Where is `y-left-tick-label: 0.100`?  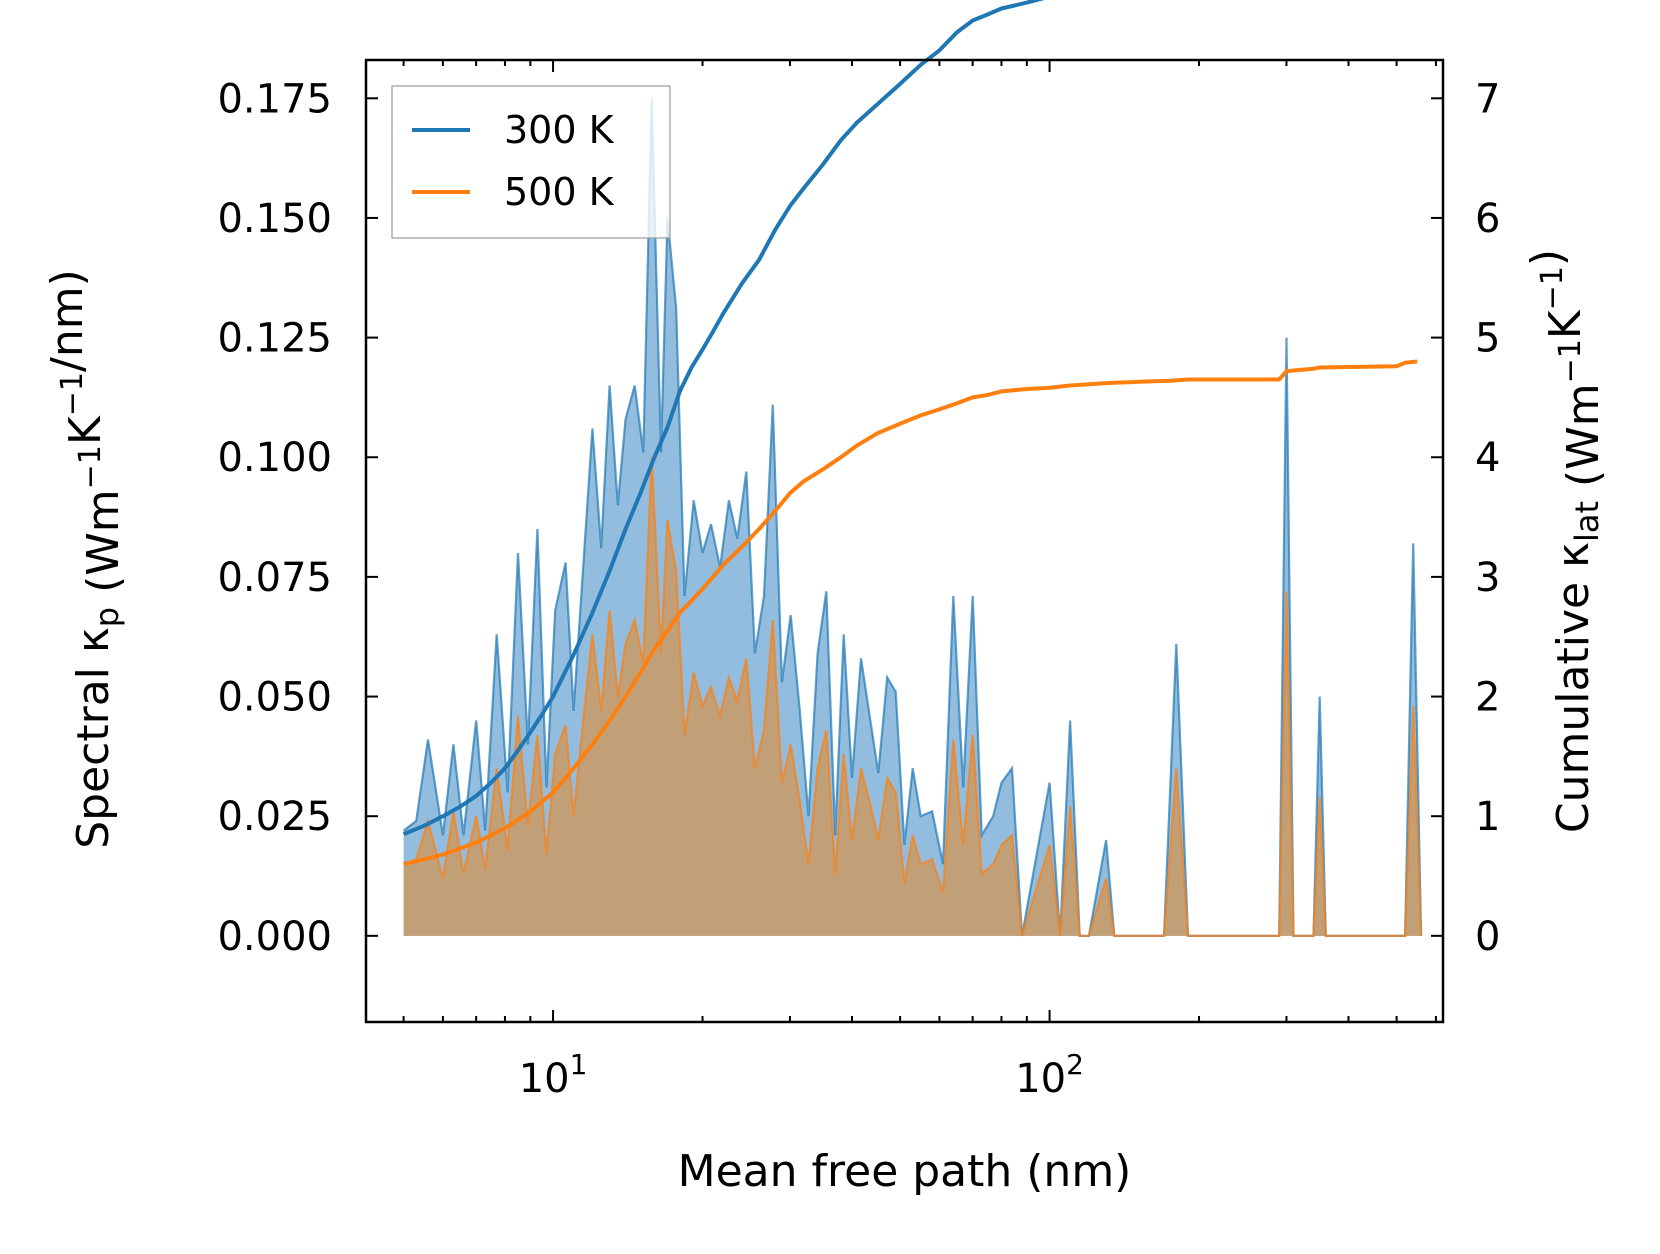 y-left-tick-label: 0.100 is located at coordinates (274, 458).